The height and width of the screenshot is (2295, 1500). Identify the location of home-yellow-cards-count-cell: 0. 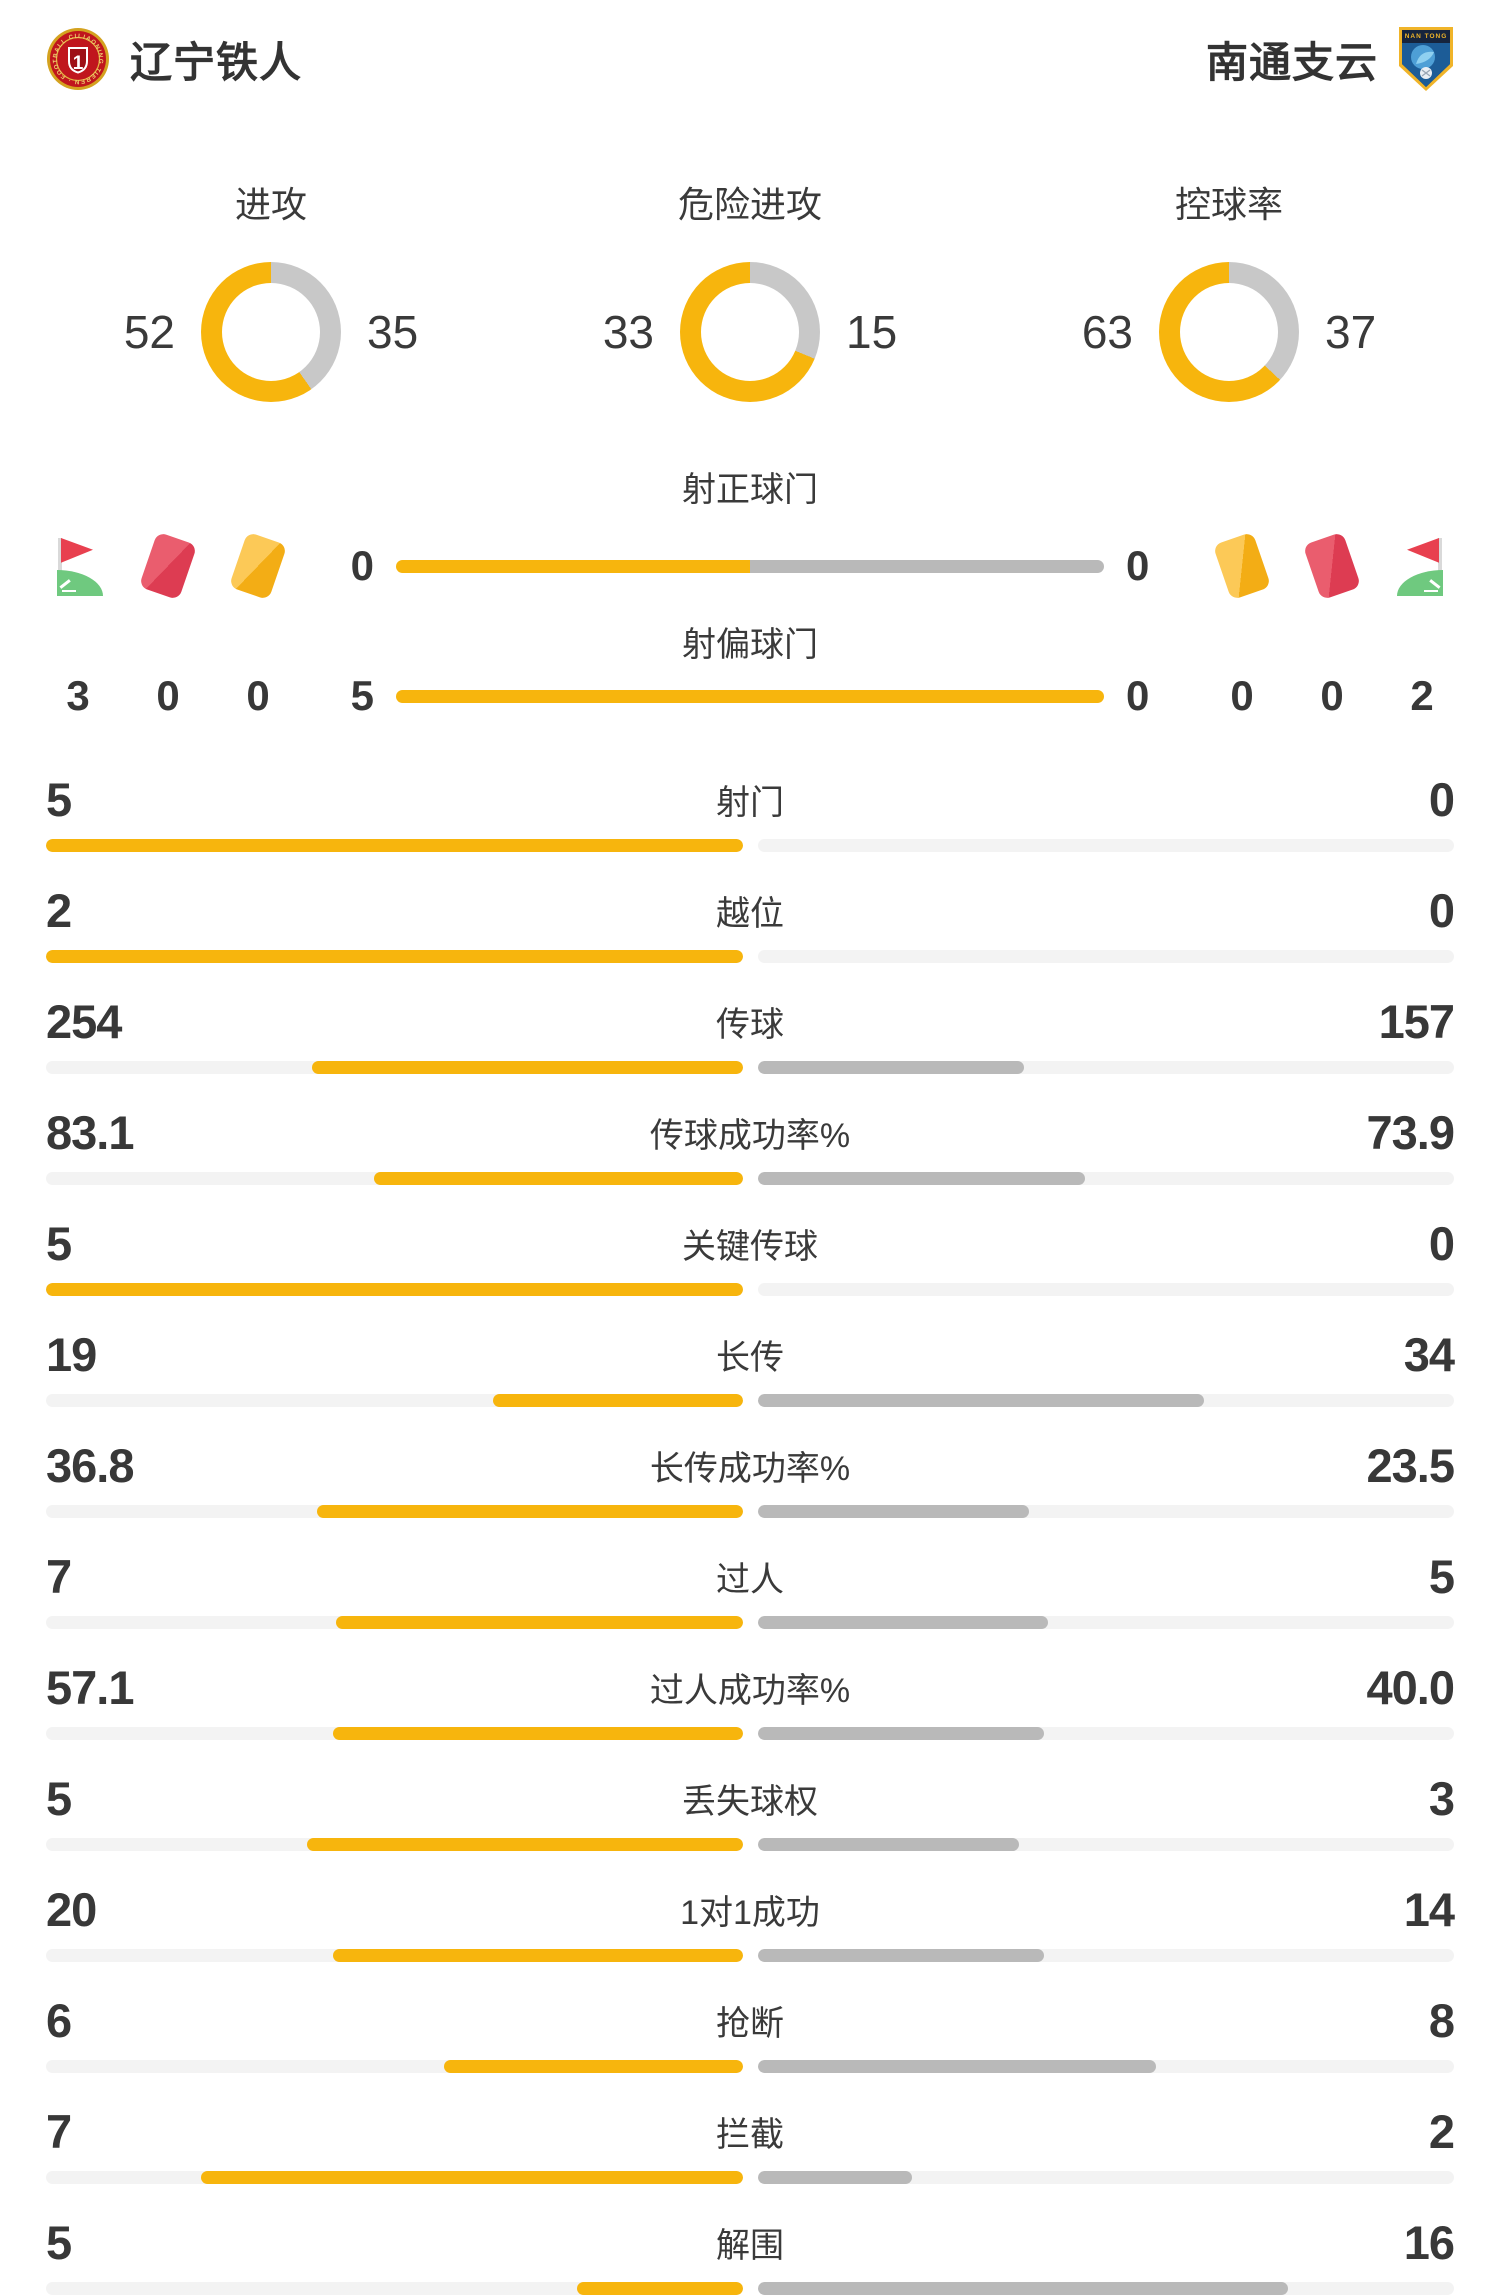
(258, 696).